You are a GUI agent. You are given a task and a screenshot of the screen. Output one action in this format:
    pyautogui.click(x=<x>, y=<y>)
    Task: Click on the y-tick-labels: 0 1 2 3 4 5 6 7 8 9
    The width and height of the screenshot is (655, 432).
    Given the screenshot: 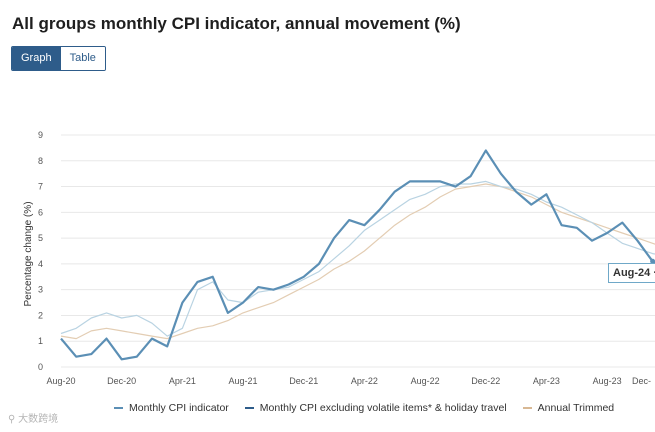 What is the action you would take?
    pyautogui.click(x=40, y=251)
    